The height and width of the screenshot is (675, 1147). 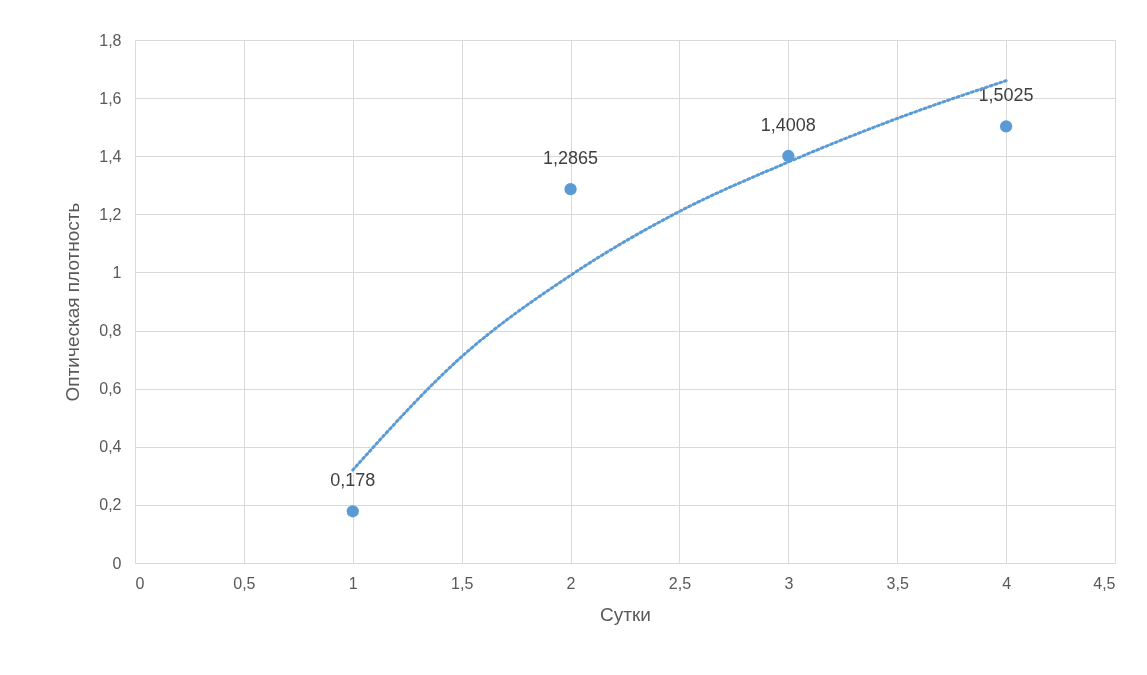 What do you see at coordinates (353, 583) in the screenshot?
I see `x-tick-label: 1` at bounding box center [353, 583].